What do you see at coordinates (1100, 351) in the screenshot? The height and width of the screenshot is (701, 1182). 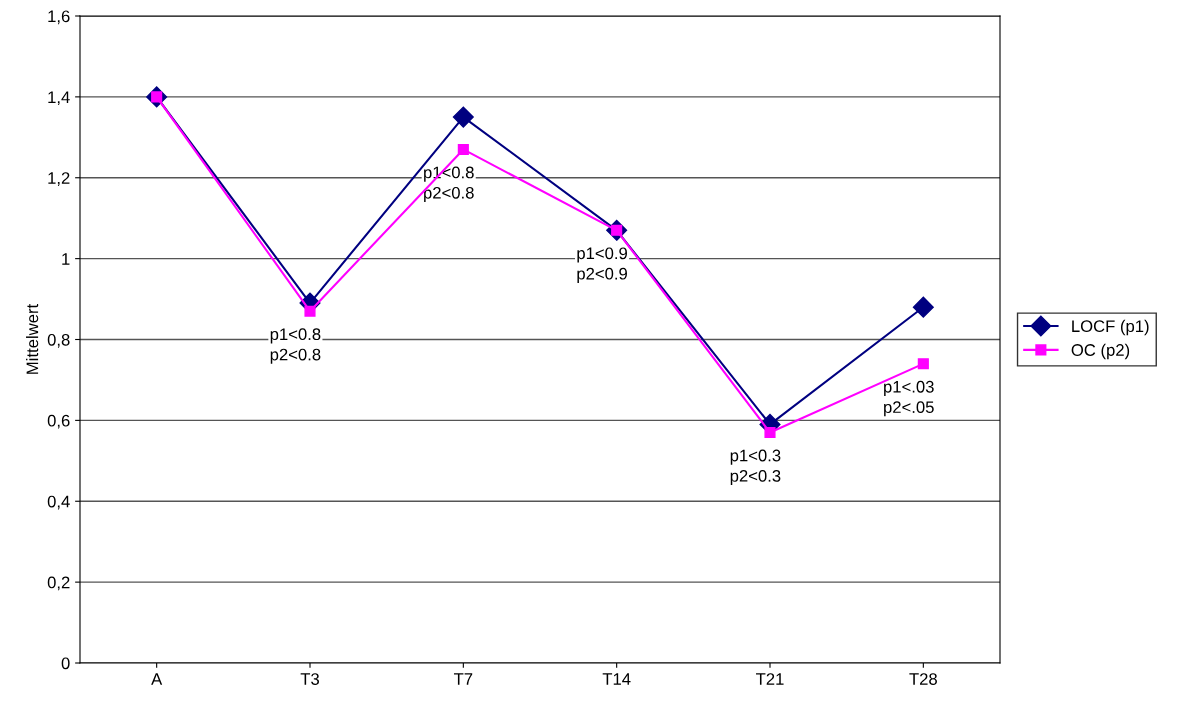 I see `legend-label: OC (p2)` at bounding box center [1100, 351].